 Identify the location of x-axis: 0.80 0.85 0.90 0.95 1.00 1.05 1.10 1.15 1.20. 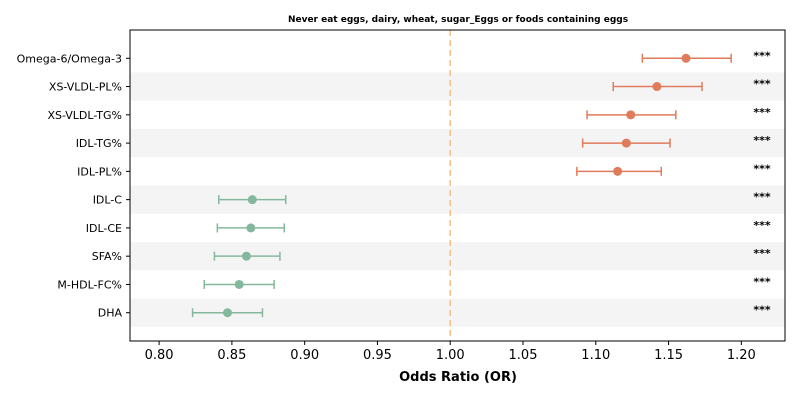
(450, 352).